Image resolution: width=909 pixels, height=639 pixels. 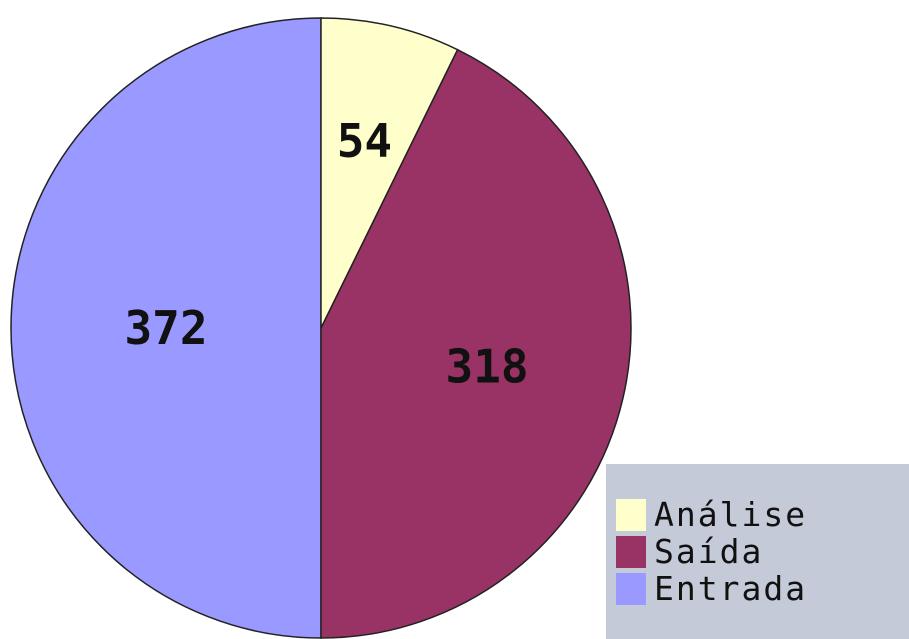 I want to click on pie-slice-analise, so click(x=389, y=173).